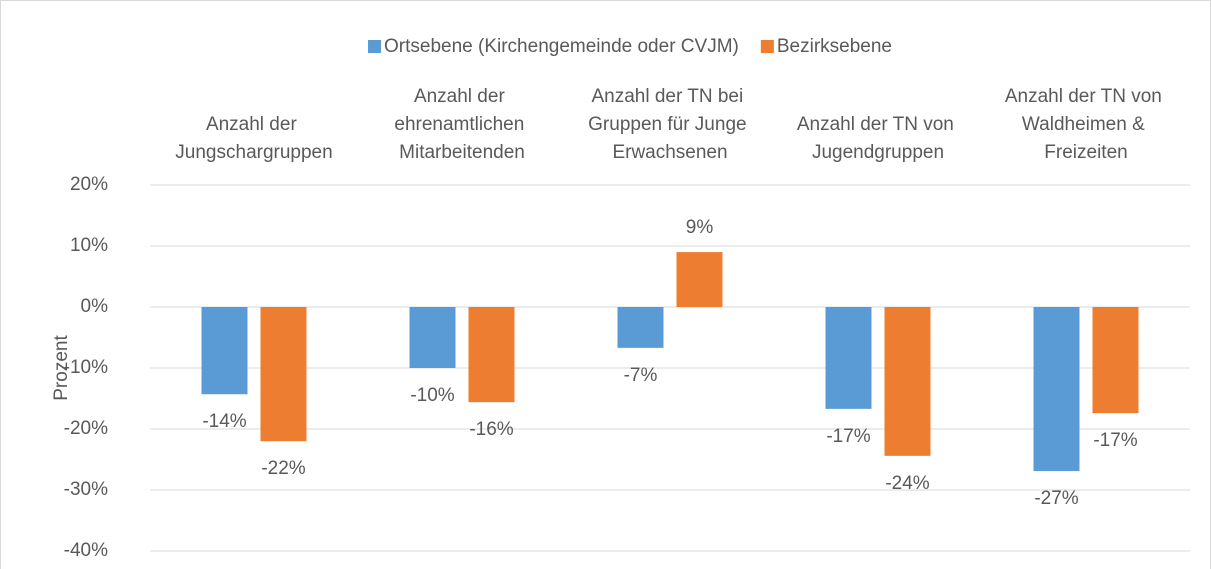 This screenshot has height=569, width=1211. What do you see at coordinates (641, 375) in the screenshot?
I see `data-label: -7%` at bounding box center [641, 375].